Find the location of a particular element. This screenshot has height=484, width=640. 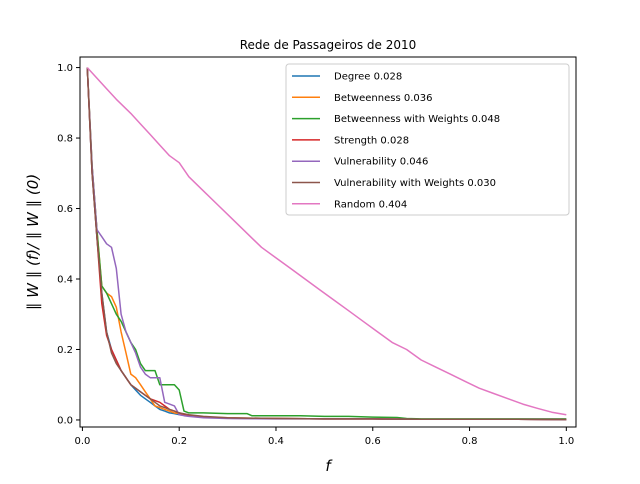

x-tick-label: 0.4 is located at coordinates (276, 441).